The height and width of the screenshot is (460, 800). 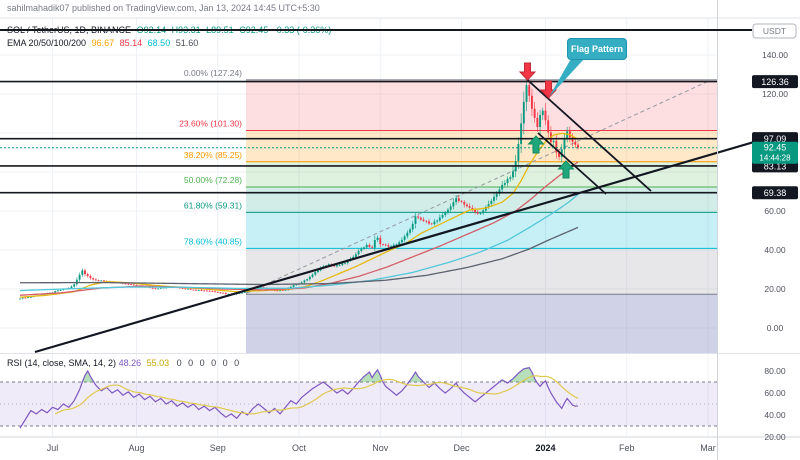 I want to click on time-axis: Jul Aug Sep Oct Nov Dec 2024 Feb Mar, so click(x=381, y=448).